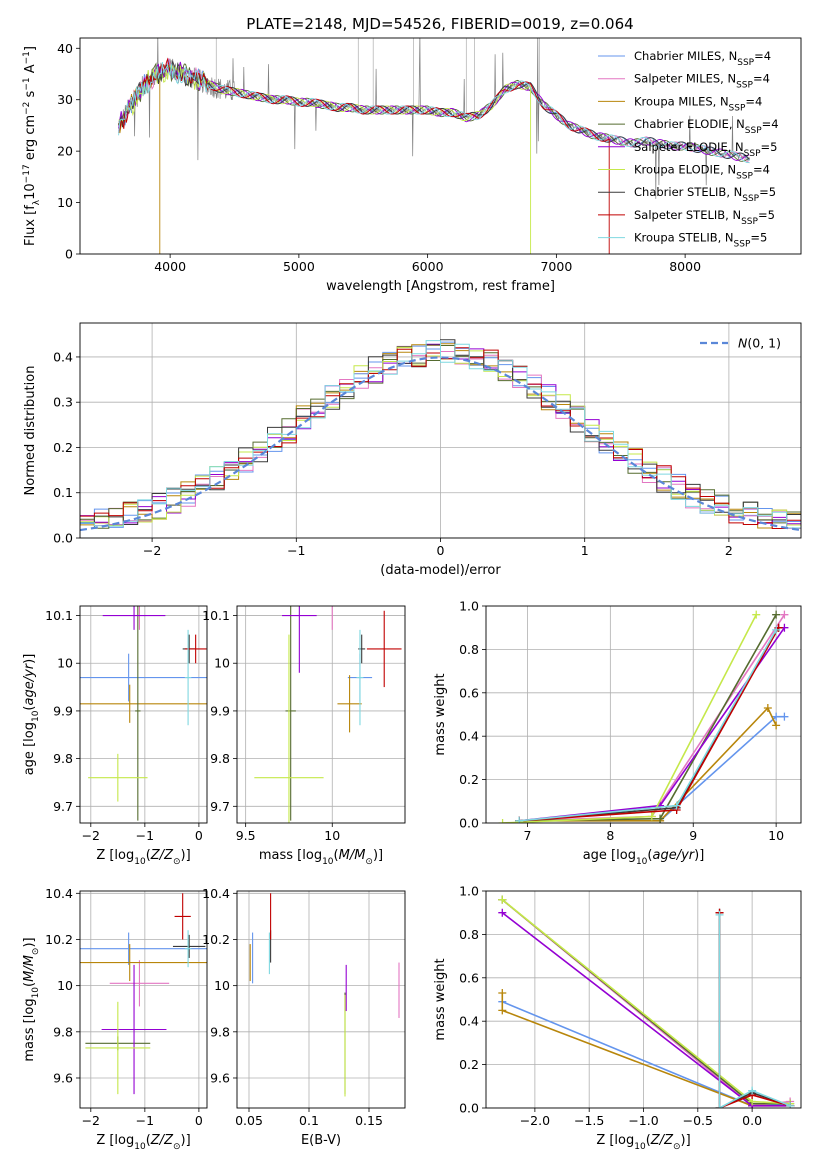  I want to click on y-tick-label: 0, so click(69, 254).